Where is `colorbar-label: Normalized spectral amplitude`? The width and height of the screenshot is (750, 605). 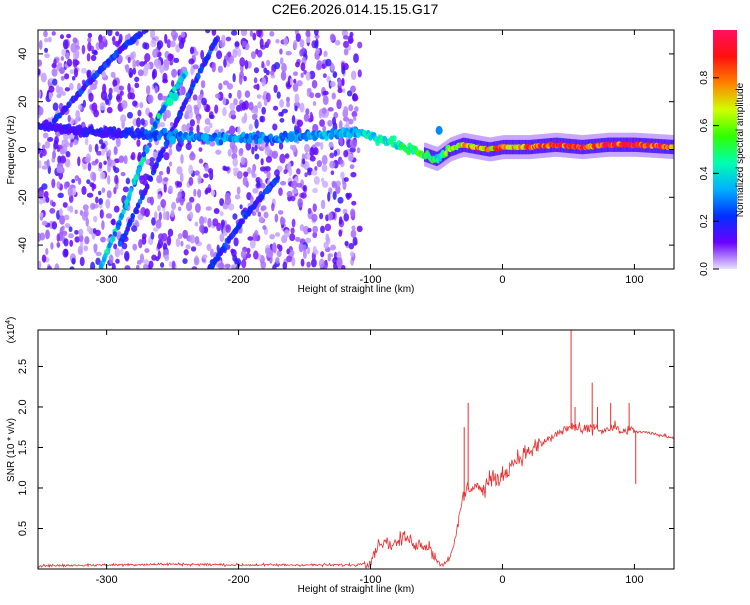 colorbar-label: Normalized spectral amplitude is located at coordinates (740, 149).